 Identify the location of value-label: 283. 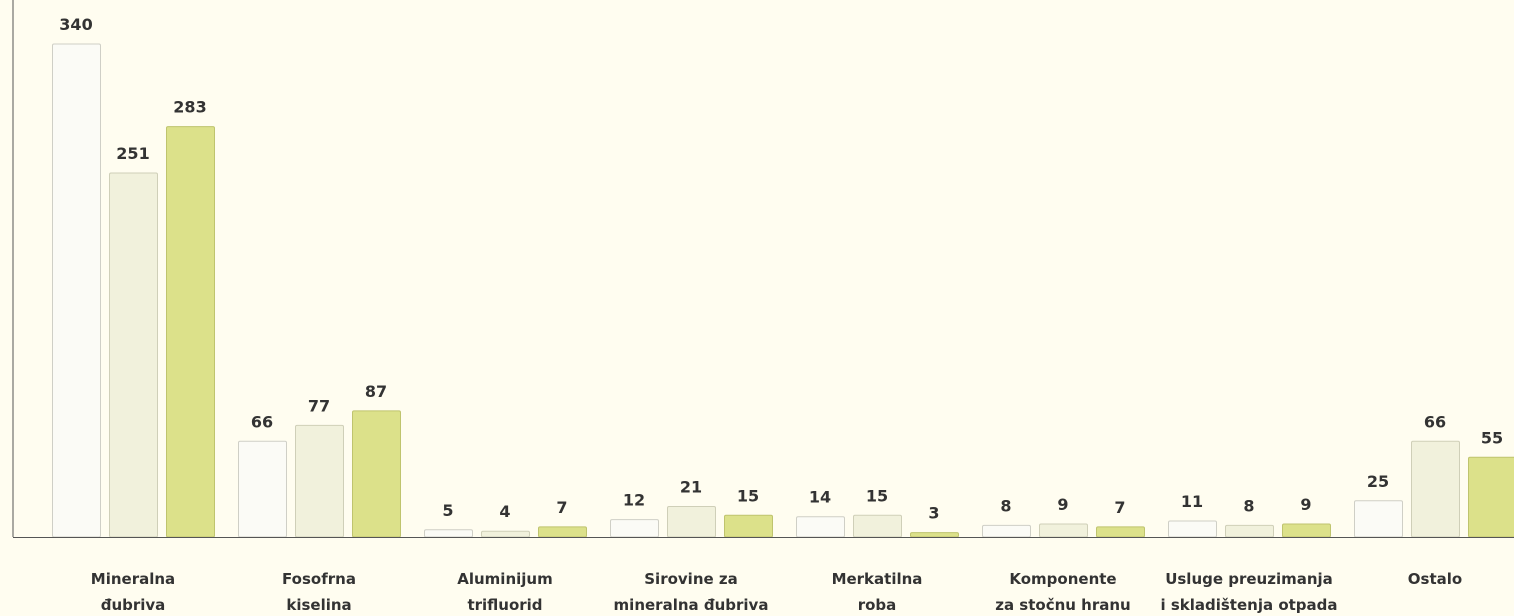
(189, 107).